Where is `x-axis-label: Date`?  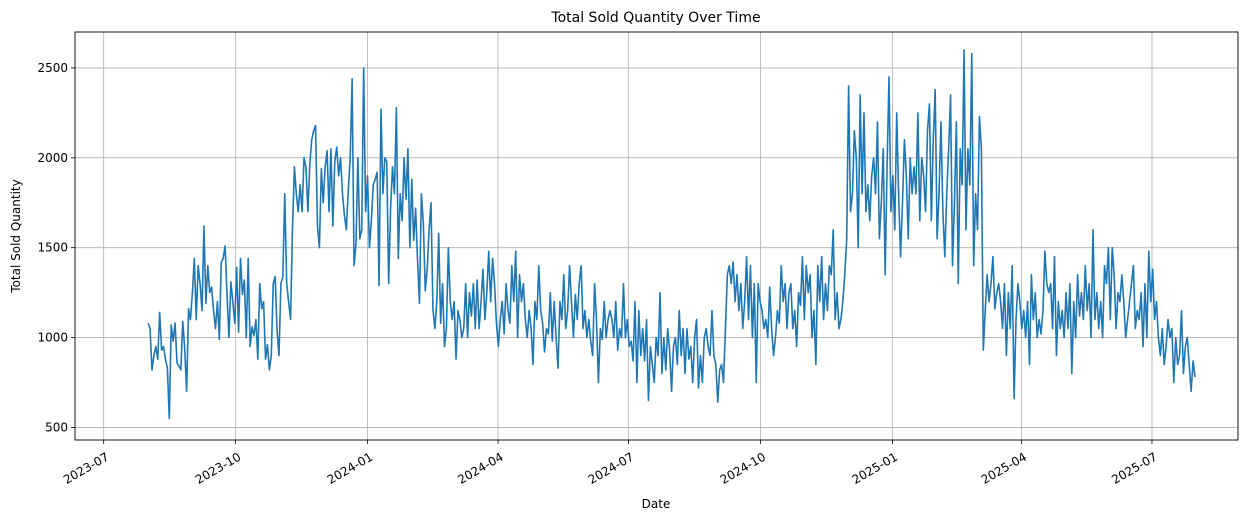 x-axis-label: Date is located at coordinates (656, 504).